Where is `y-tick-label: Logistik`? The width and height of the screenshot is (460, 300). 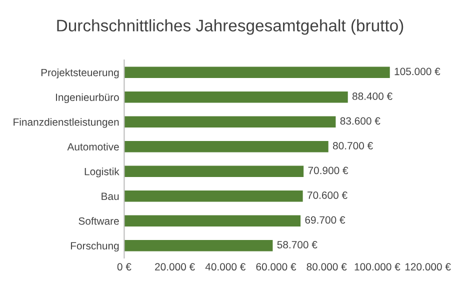
y-tick-label: Logistik is located at coordinates (102, 173).